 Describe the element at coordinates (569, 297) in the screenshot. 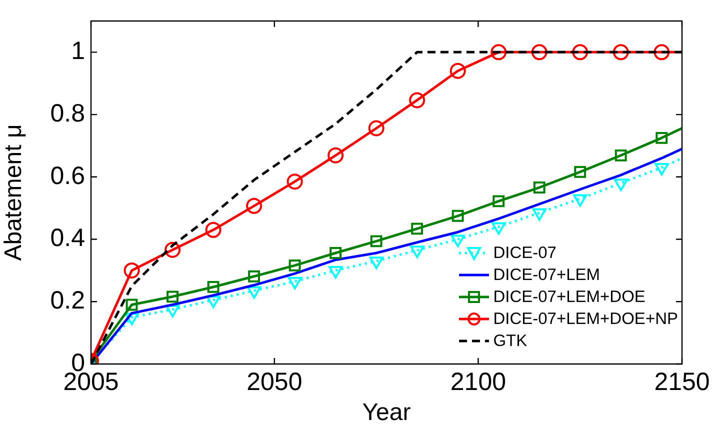

I see `legend-label: DICE-07+LEM+DOE` at that location.